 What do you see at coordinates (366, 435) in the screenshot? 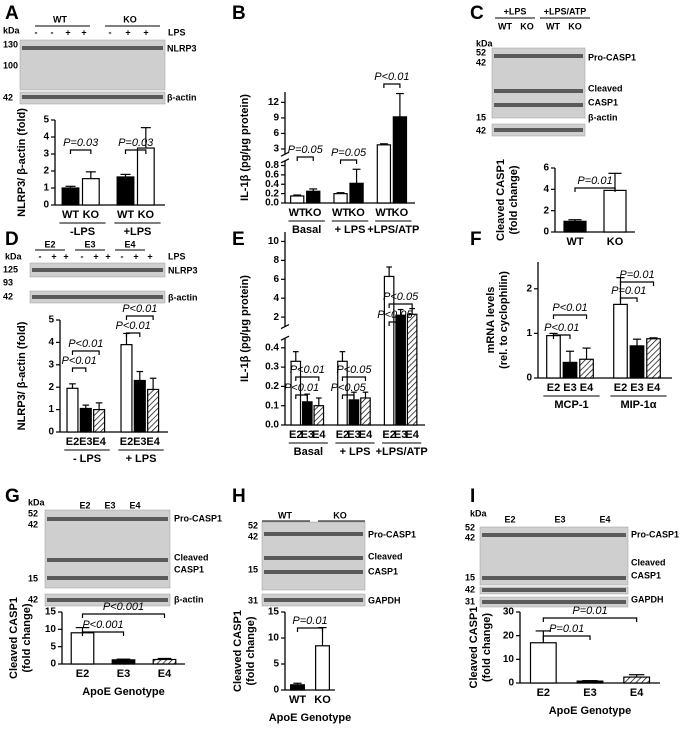
I see `x-tick-label: E4` at bounding box center [366, 435].